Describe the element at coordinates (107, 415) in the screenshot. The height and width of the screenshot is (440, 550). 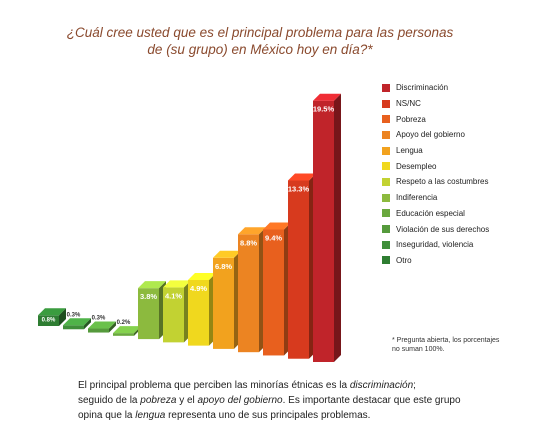
I see `caption-segment: opina que la` at that location.